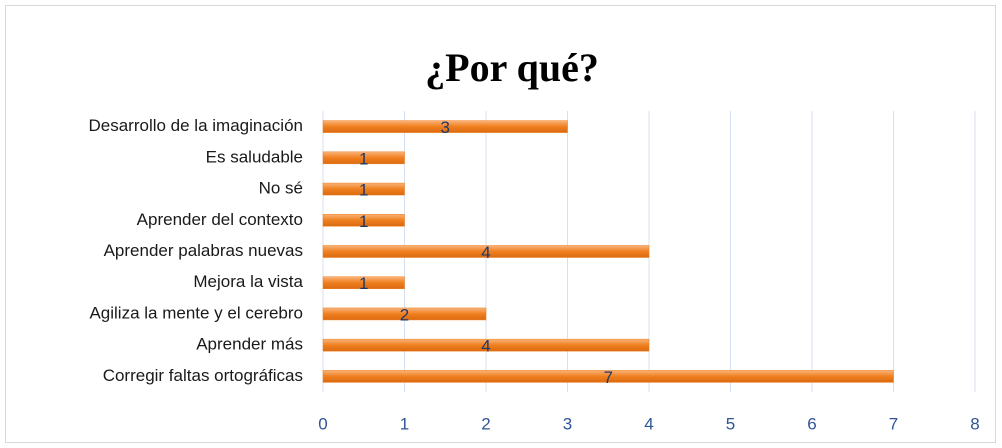  I want to click on y-tick-label: Es saludable, so click(254, 156).